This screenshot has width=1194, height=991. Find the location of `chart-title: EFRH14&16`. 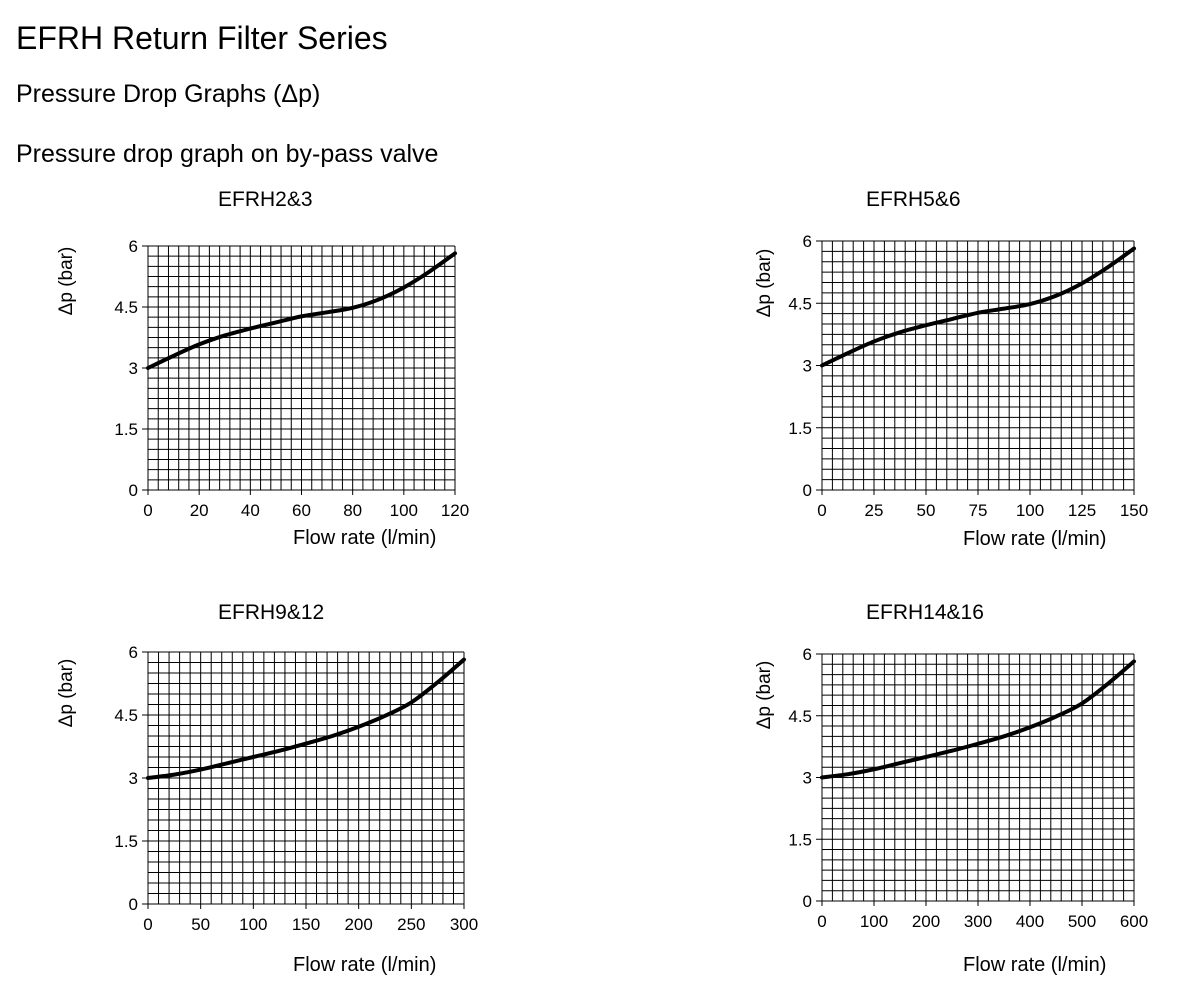

chart-title: EFRH14&16 is located at coordinates (925, 612).